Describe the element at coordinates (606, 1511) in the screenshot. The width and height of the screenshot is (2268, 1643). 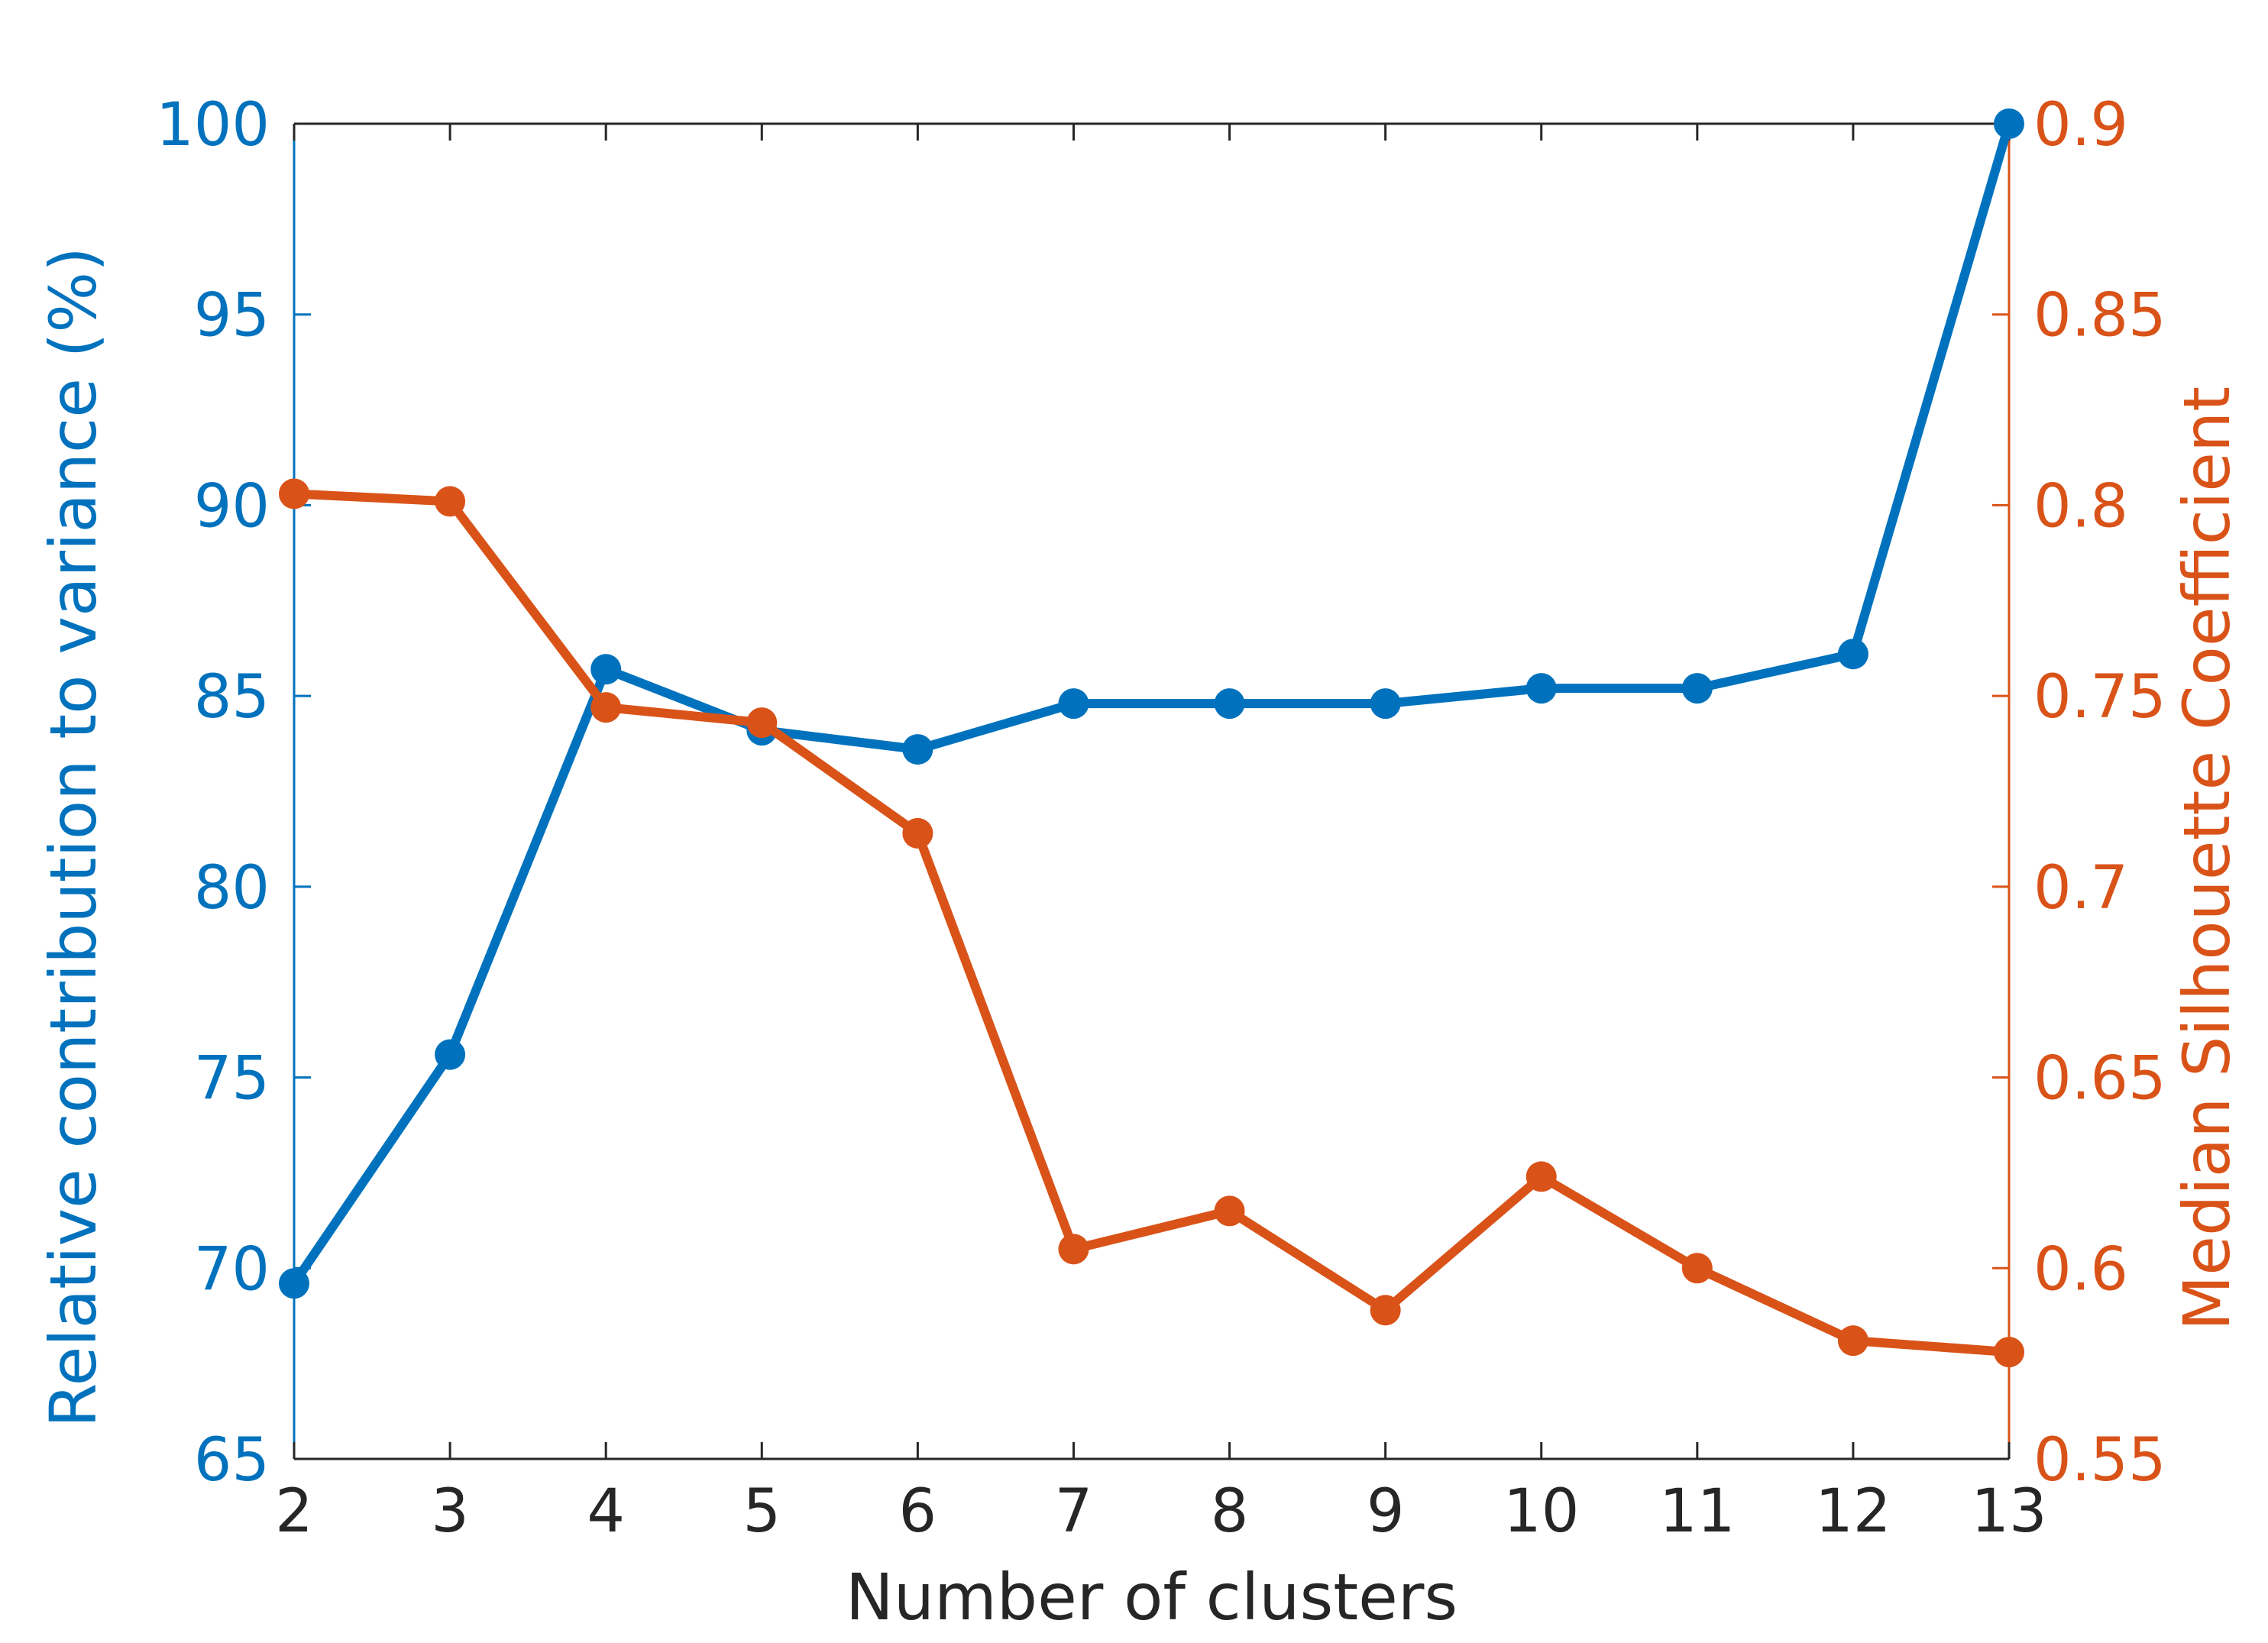
I see `x-tick-label: 4` at that location.